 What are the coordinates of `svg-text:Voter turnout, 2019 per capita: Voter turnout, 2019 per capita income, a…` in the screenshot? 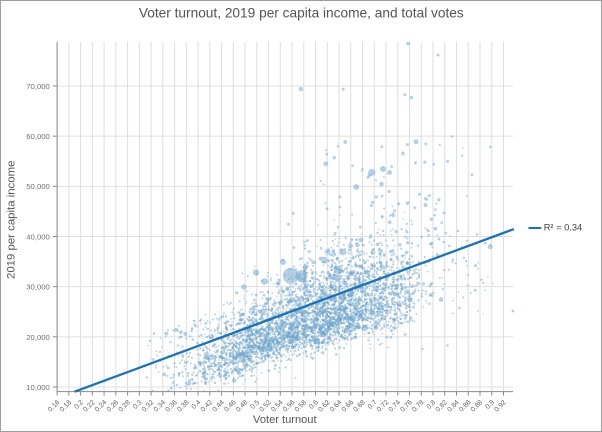 It's located at (301, 12).